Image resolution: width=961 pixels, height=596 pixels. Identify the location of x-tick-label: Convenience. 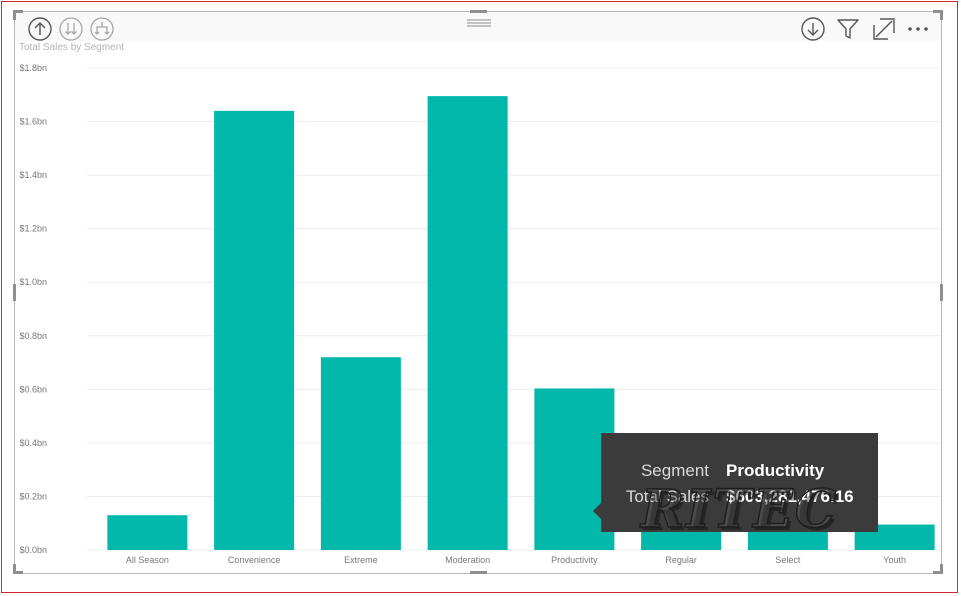
(254, 560).